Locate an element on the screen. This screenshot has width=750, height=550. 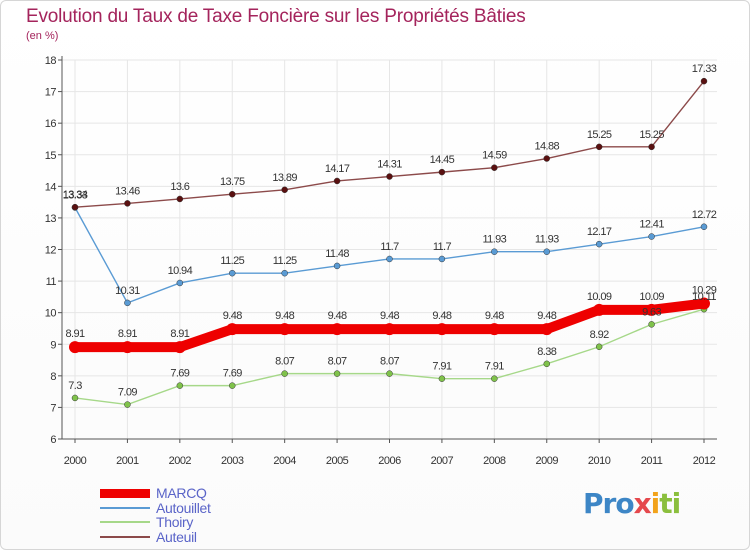
y-tick-label: 9 is located at coordinates (53, 345).